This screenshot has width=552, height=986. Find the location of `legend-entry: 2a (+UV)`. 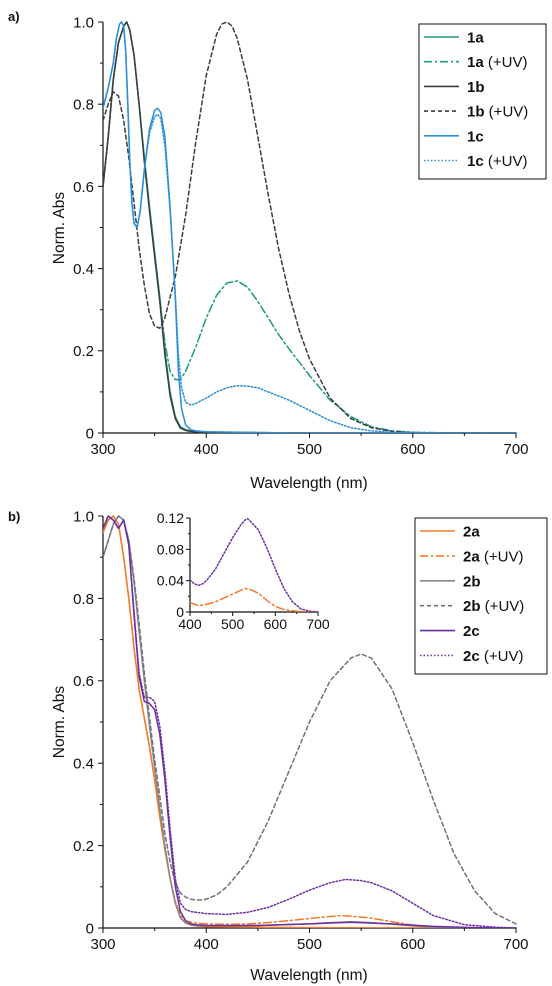

legend-entry: 2a (+UV) is located at coordinates (493, 556).